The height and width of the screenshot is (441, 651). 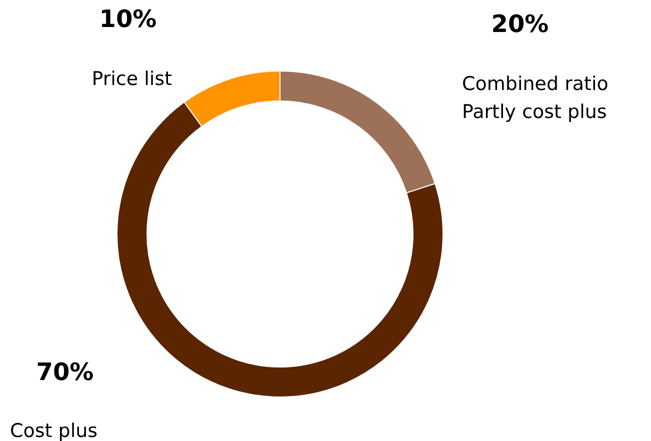 I want to click on data-label: 10%, so click(x=128, y=19).